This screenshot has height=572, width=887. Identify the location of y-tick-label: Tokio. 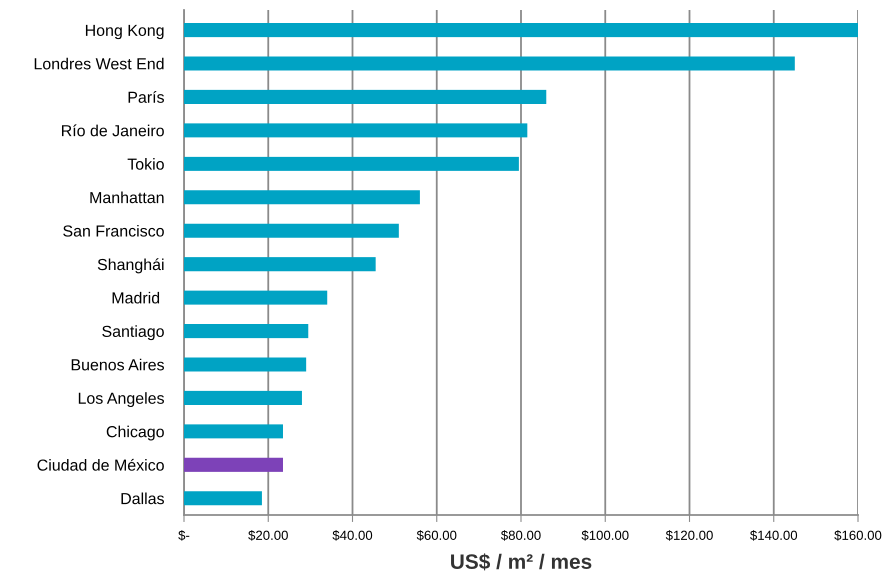
(146, 164).